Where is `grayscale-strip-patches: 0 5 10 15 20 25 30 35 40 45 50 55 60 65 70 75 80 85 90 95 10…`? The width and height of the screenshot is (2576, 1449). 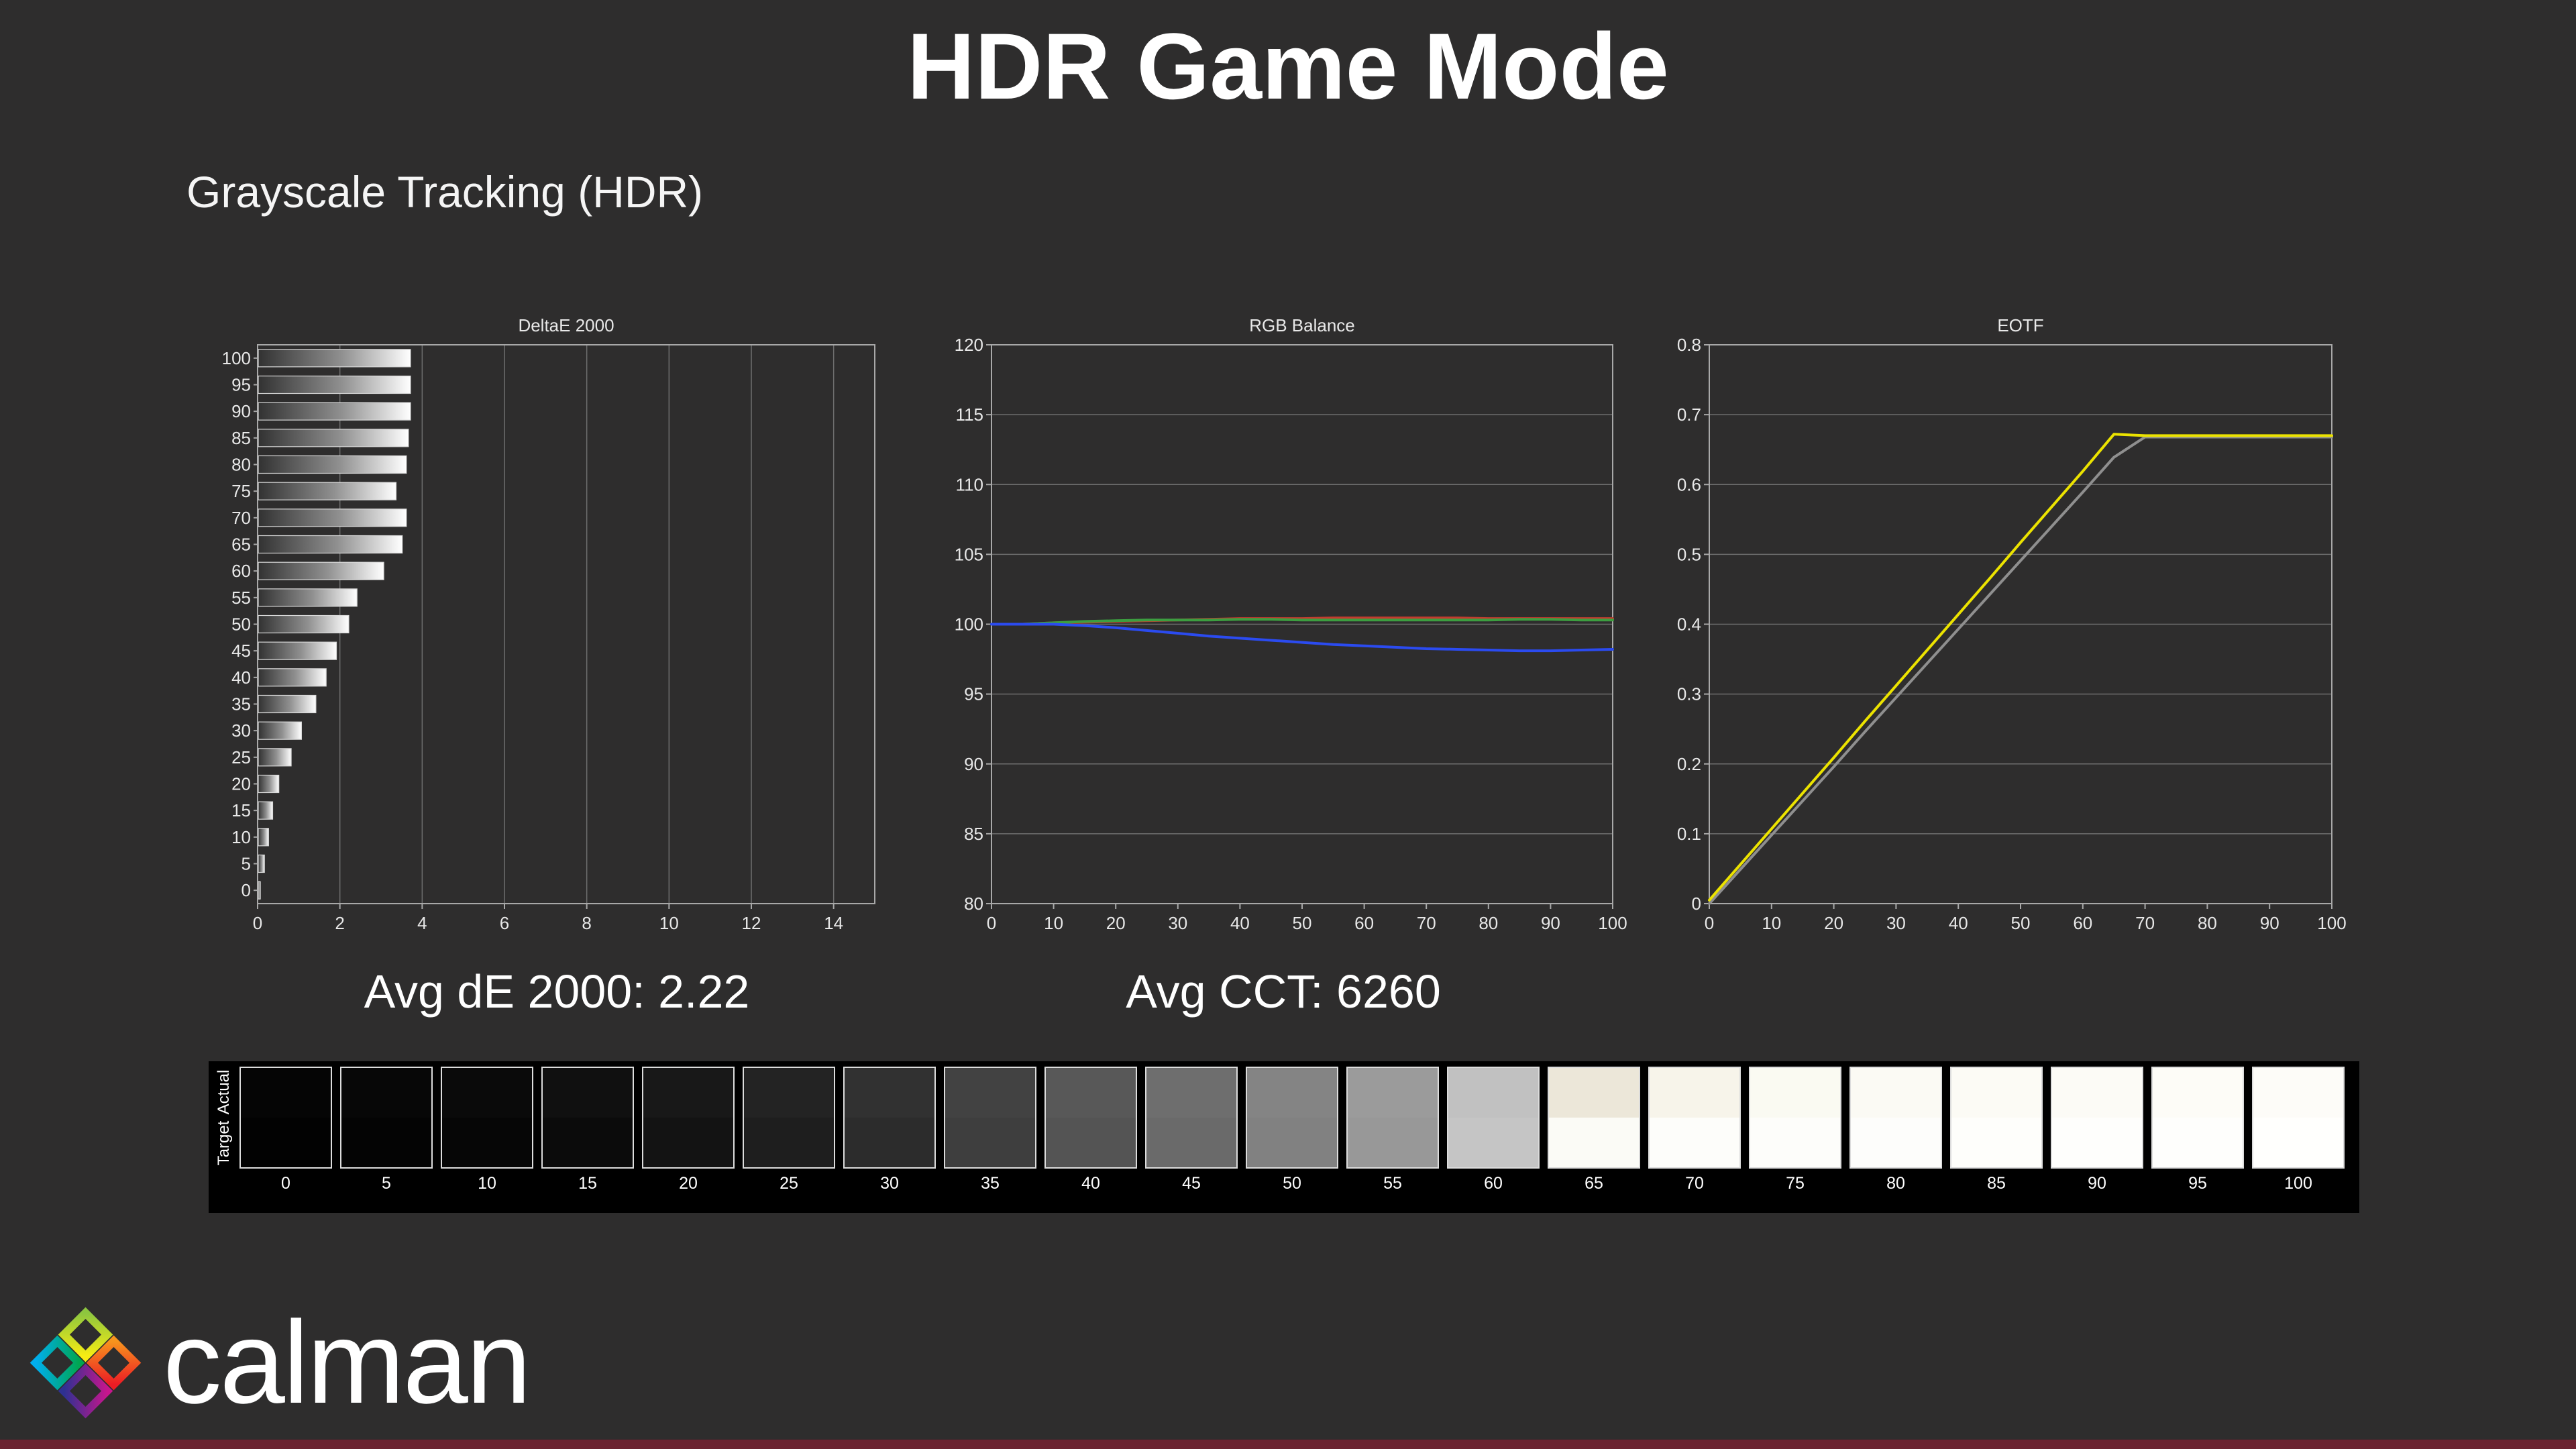
grayscale-strip-patches: 0 5 10 15 20 25 30 35 40 45 50 55 60 65 70 75 80 85 90 95 10… is located at coordinates (1292, 1130).